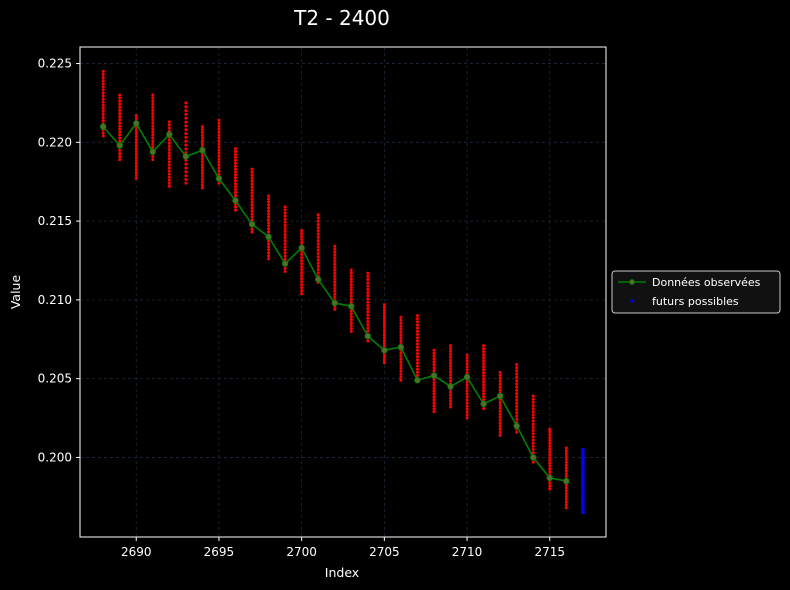  I want to click on legend-box, so click(696, 292).